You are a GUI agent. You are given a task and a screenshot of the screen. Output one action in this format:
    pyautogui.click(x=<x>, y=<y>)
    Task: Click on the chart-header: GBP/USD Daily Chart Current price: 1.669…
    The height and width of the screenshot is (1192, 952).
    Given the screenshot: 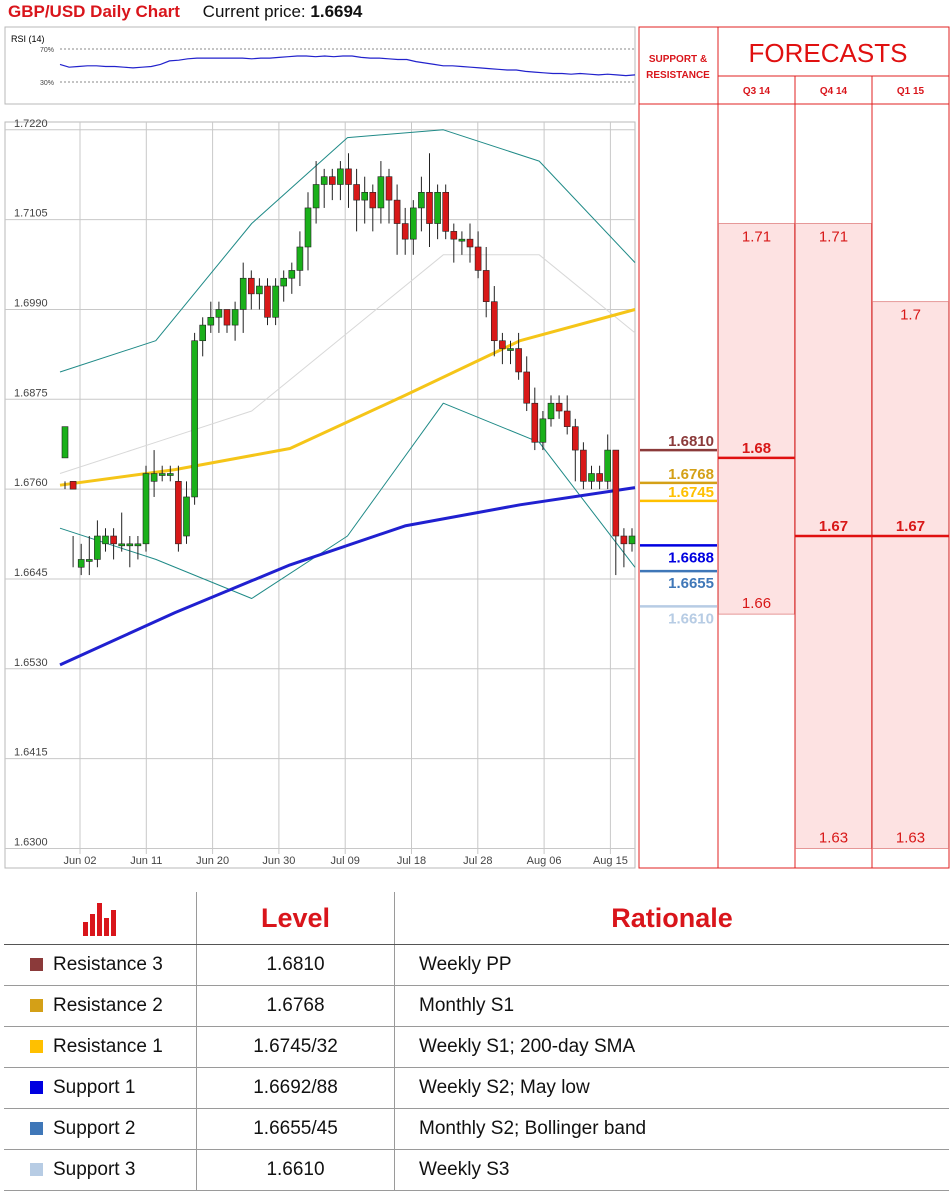 What is the action you would take?
    pyautogui.click(x=185, y=12)
    